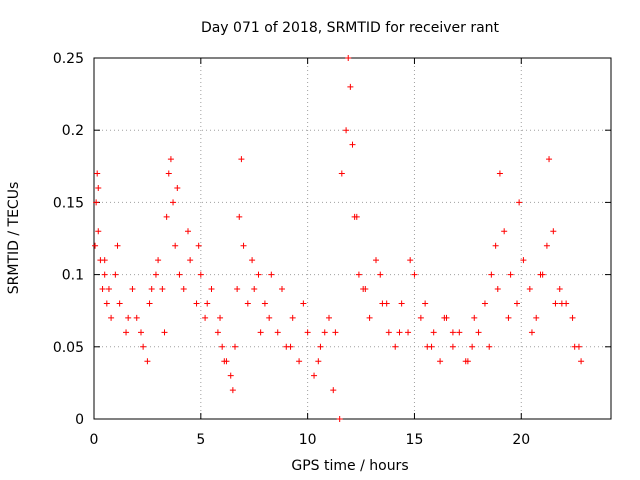 The height and width of the screenshot is (480, 640). What do you see at coordinates (94, 440) in the screenshot?
I see `x-tick-label: 0` at bounding box center [94, 440].